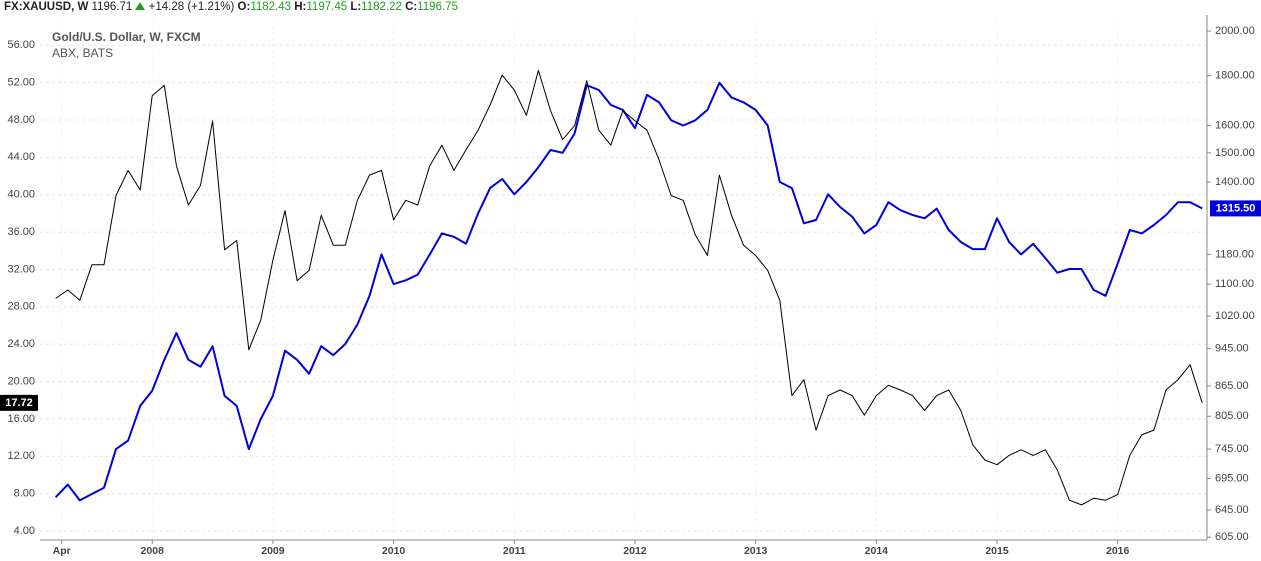  I want to click on y-tick-label: 32.00, so click(21, 269).